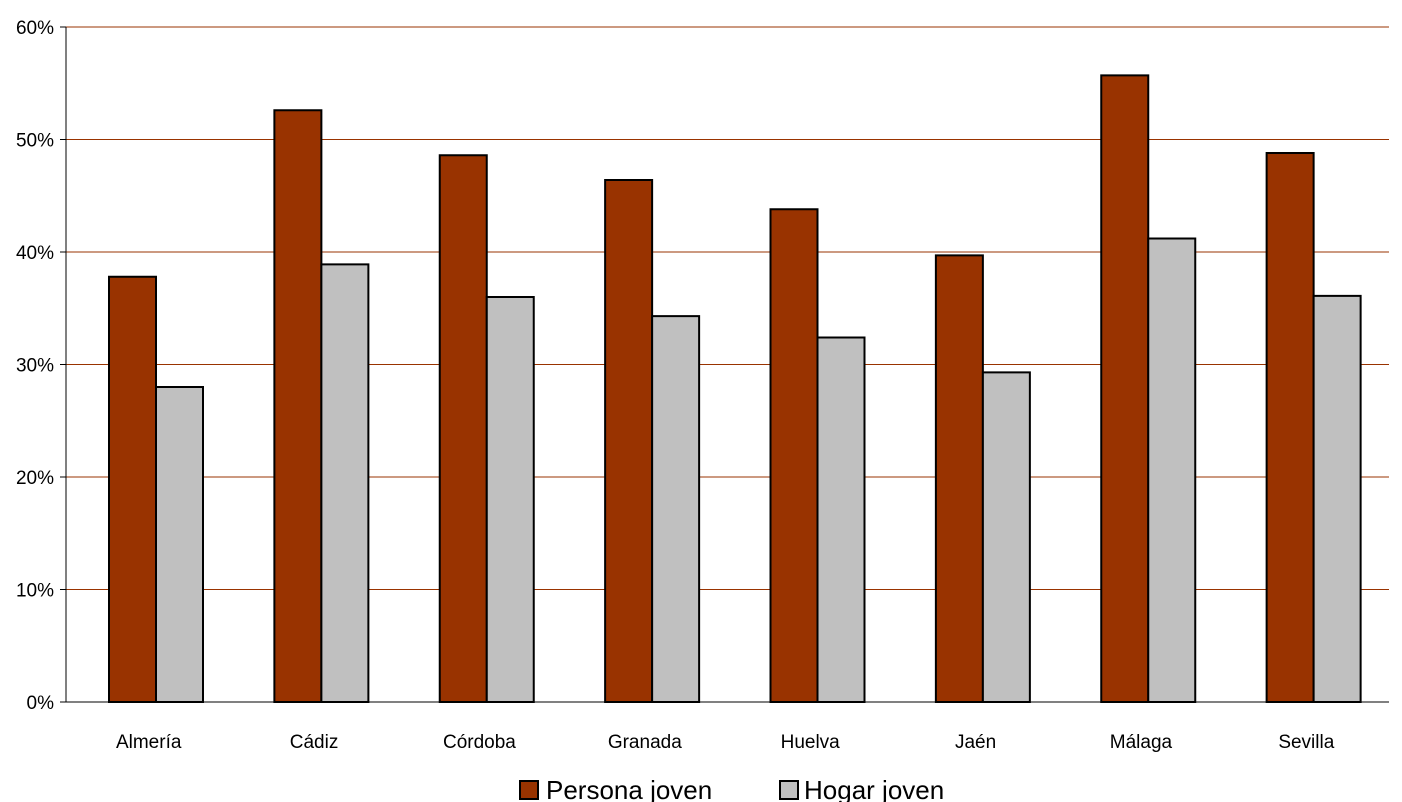 The image size is (1402, 802). Describe the element at coordinates (41, 703) in the screenshot. I see `y-tick-label: 0%` at that location.